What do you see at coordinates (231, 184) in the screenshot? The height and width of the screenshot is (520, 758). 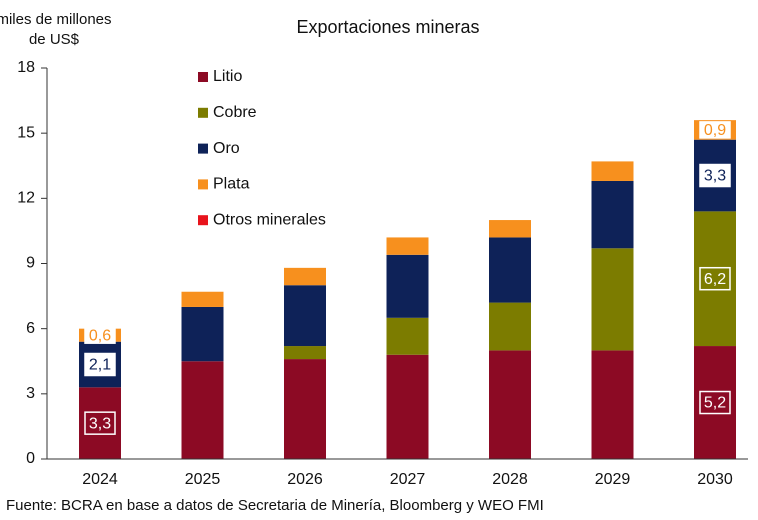 I see `legend-label: Plata` at bounding box center [231, 184].